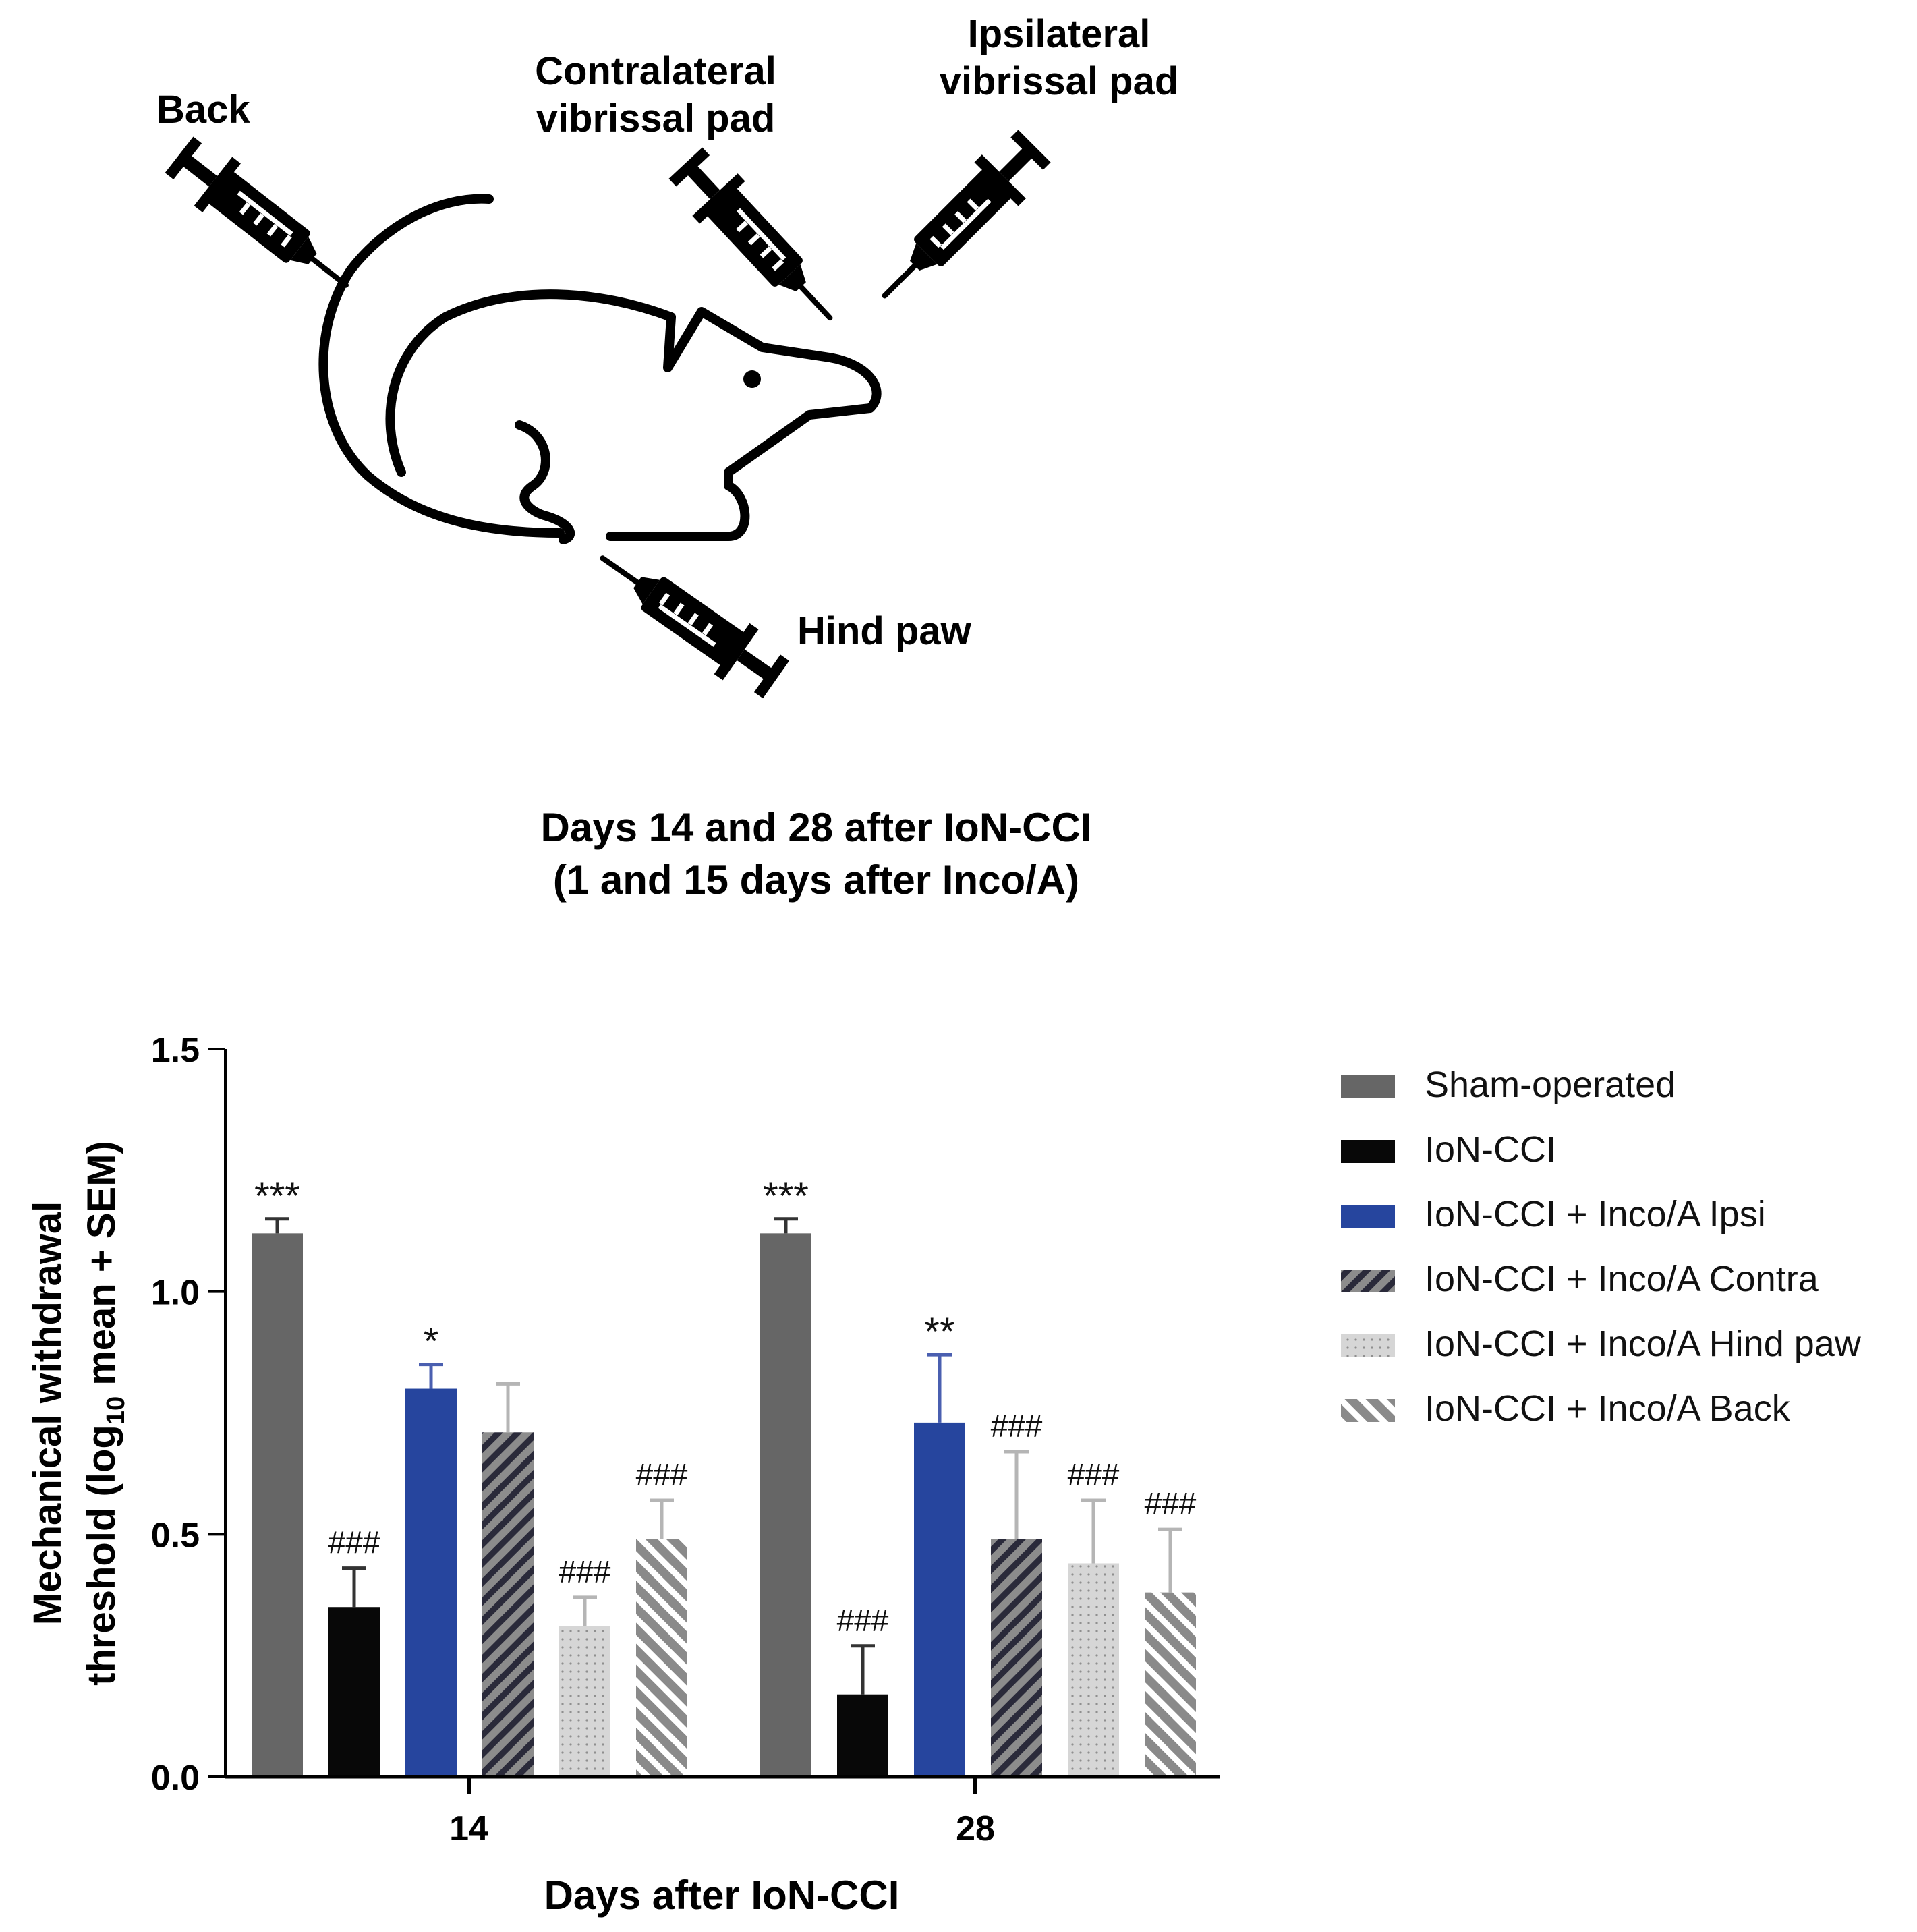 Image resolution: width=1917 pixels, height=1932 pixels. What do you see at coordinates (722, 1812) in the screenshot?
I see `x-axis-ticks: 14 28` at bounding box center [722, 1812].